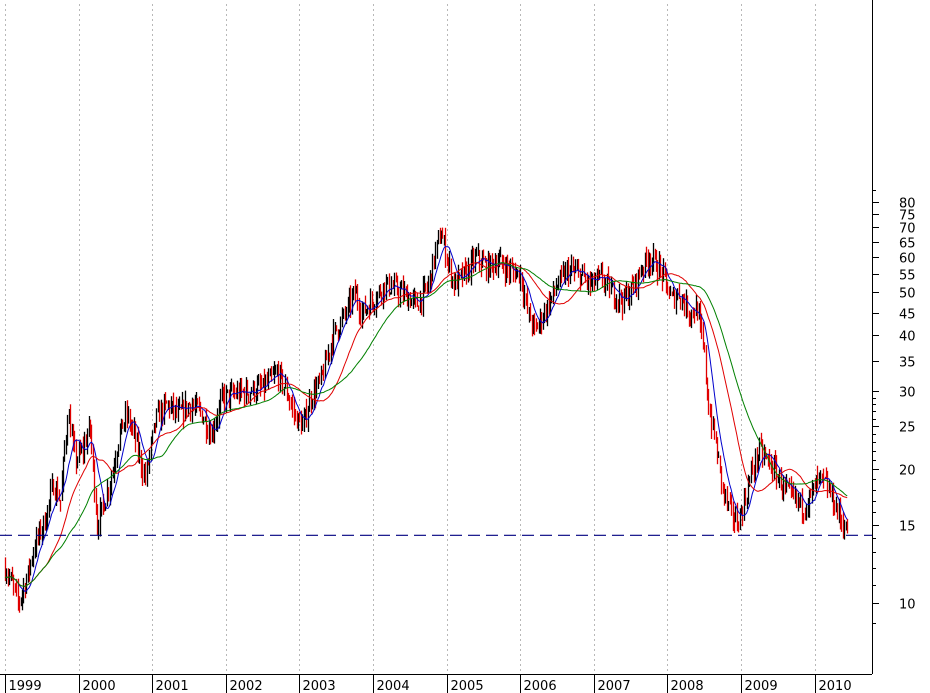 The width and height of the screenshot is (930, 693). Describe the element at coordinates (540, 686) in the screenshot. I see `x-tick-label: 2006` at that location.